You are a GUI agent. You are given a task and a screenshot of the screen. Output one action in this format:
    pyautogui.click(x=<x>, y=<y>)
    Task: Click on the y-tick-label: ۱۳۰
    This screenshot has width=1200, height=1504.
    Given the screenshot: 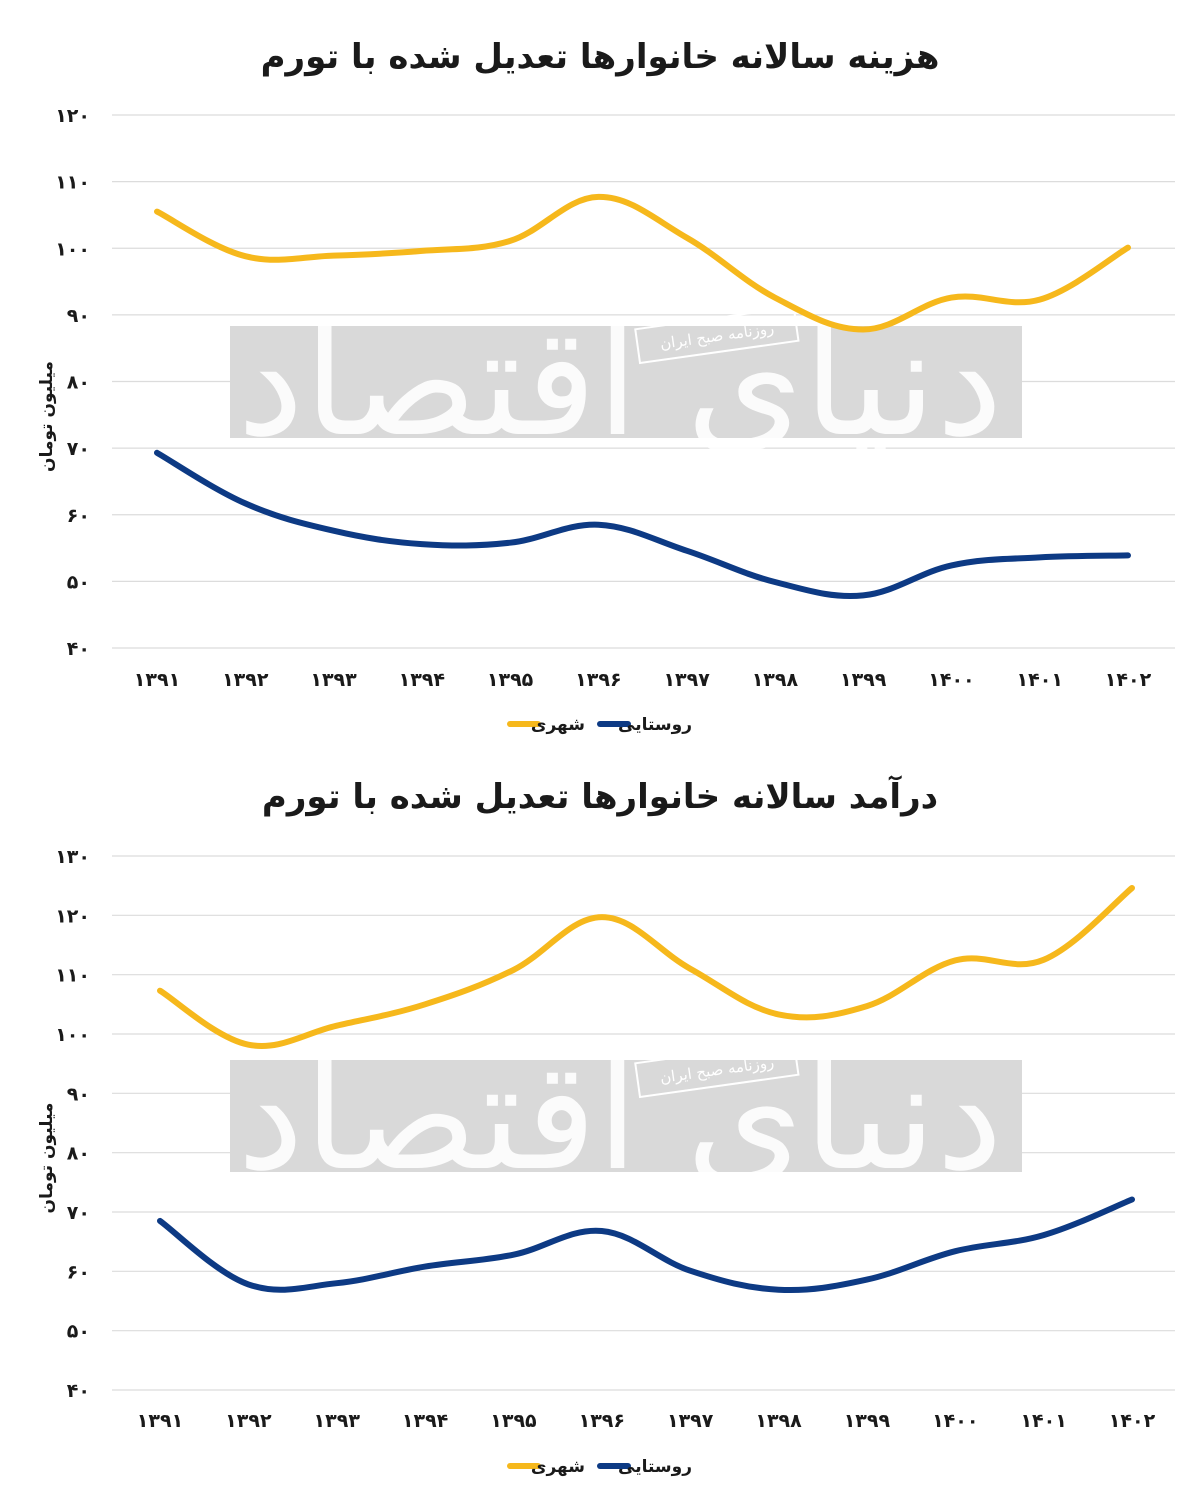 What is the action you would take?
    pyautogui.click(x=72, y=857)
    